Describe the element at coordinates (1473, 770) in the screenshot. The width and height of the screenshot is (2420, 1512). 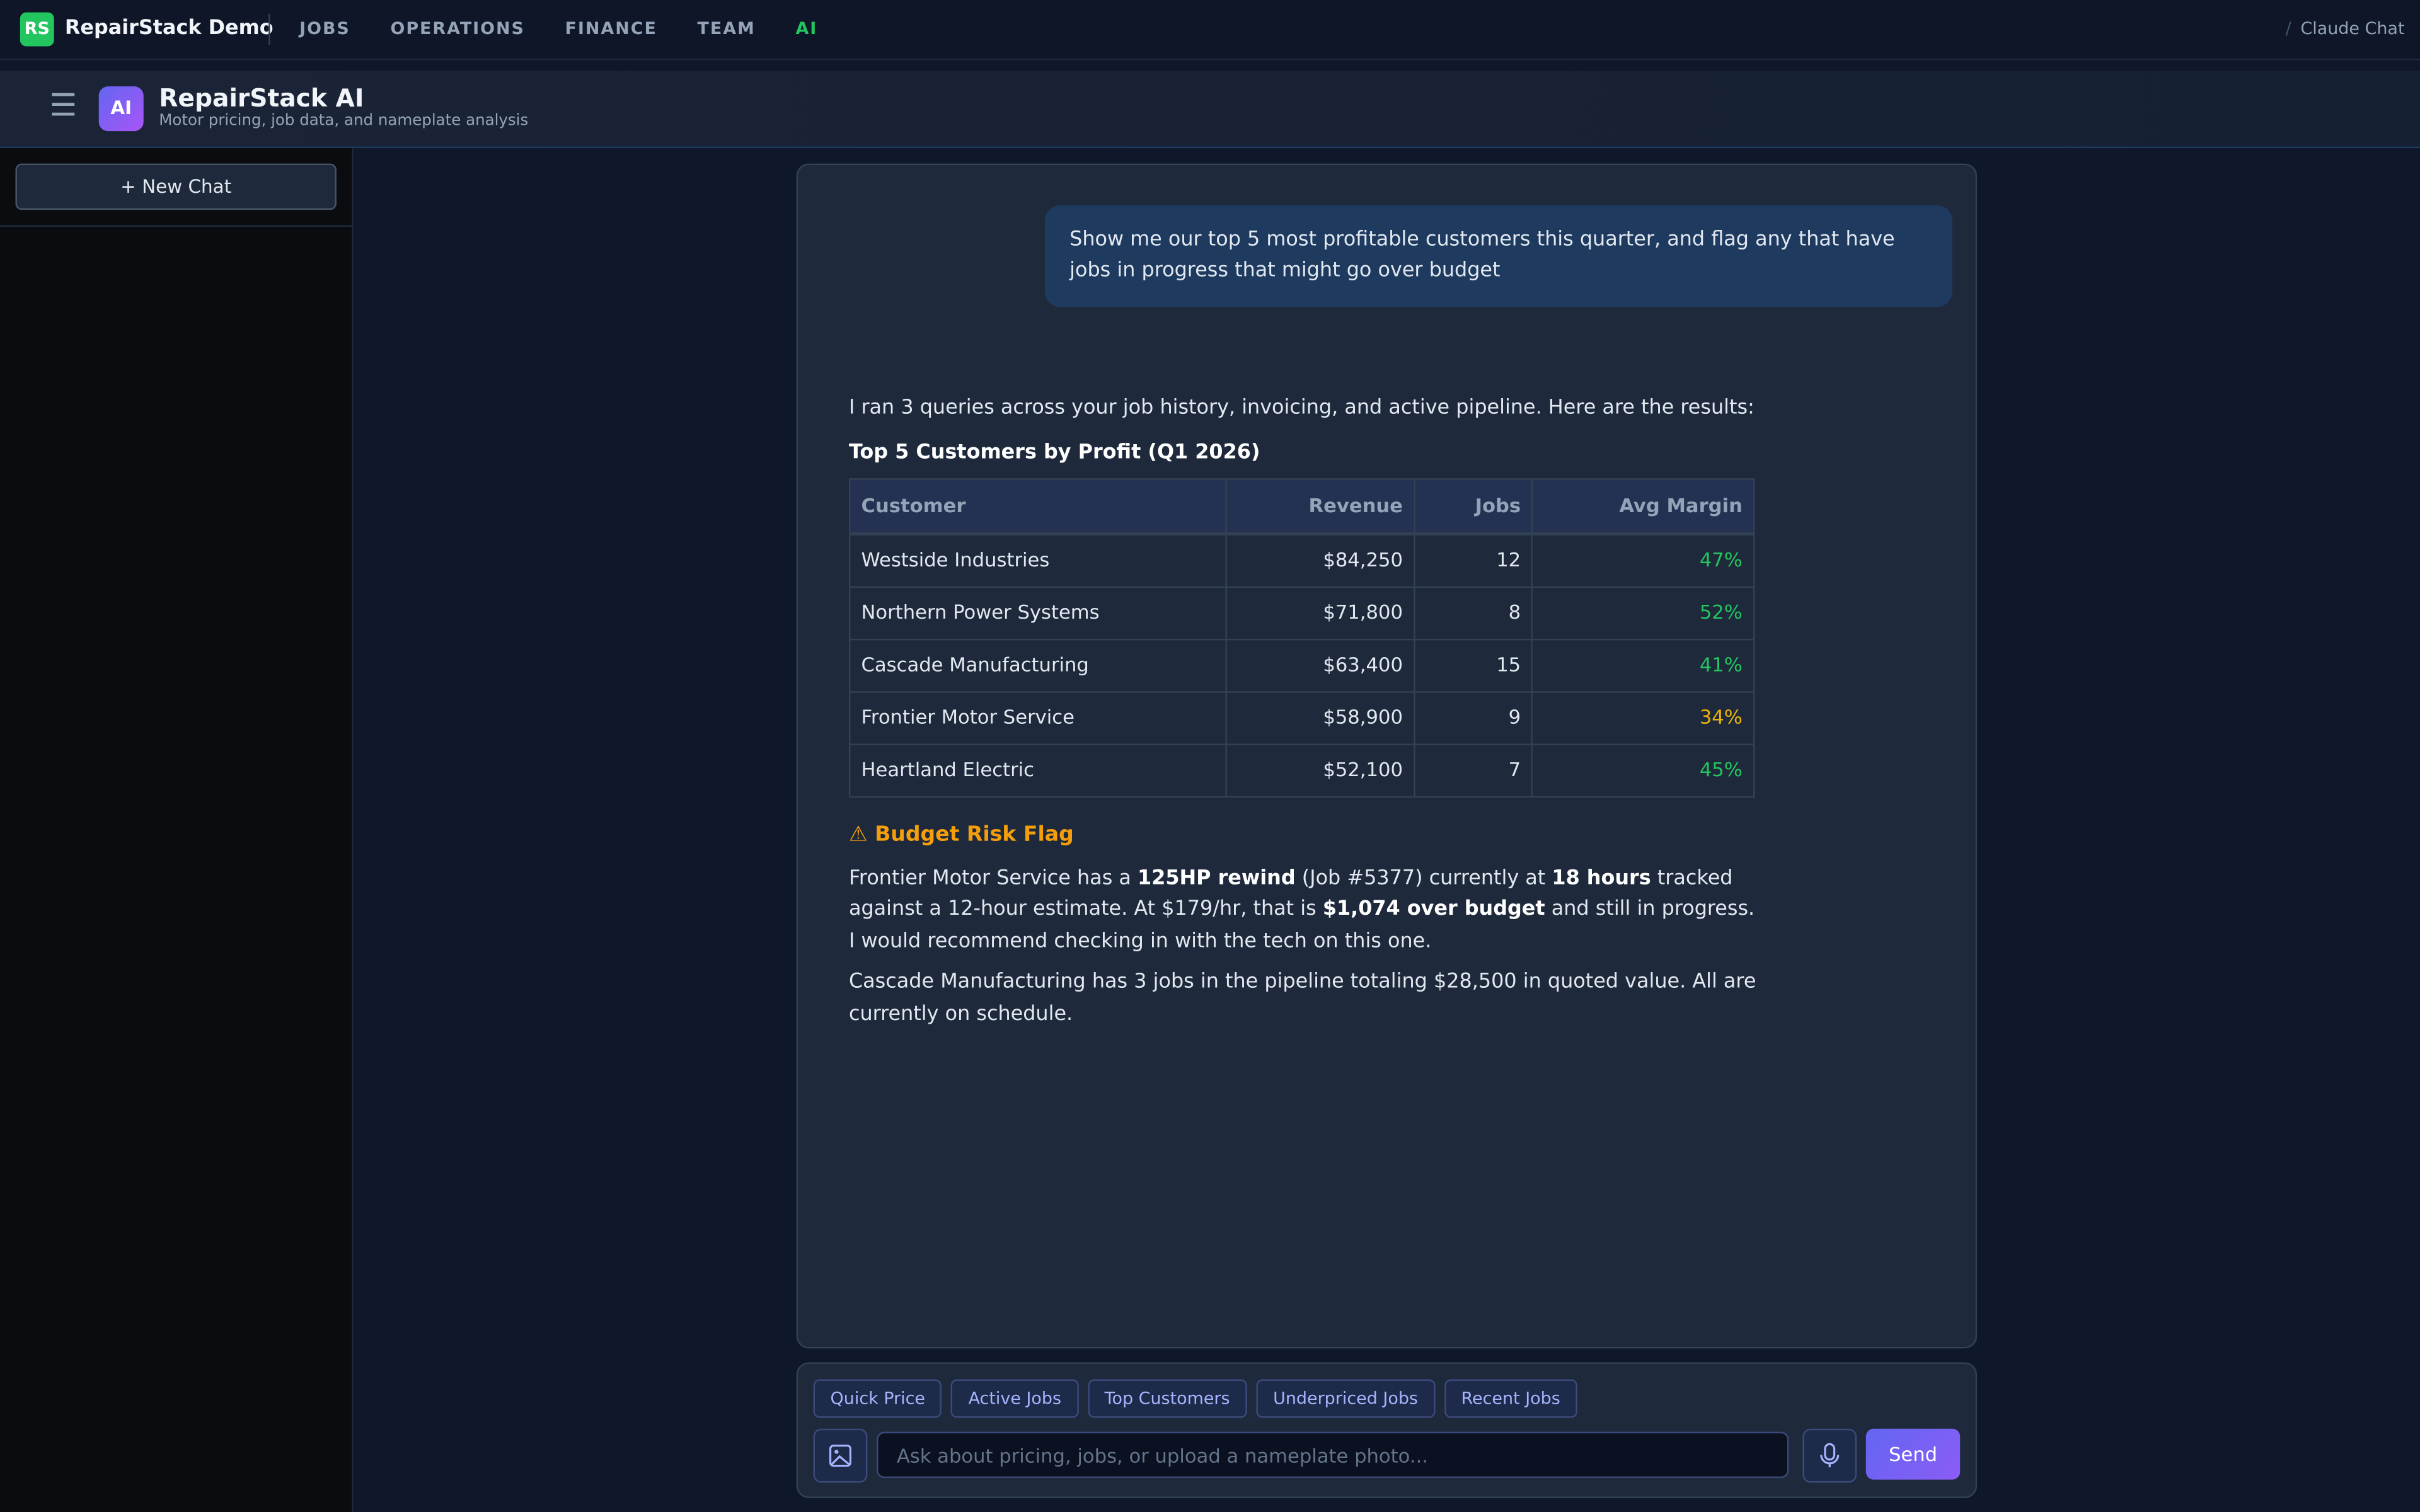
I see `table-cell: 7` at that location.